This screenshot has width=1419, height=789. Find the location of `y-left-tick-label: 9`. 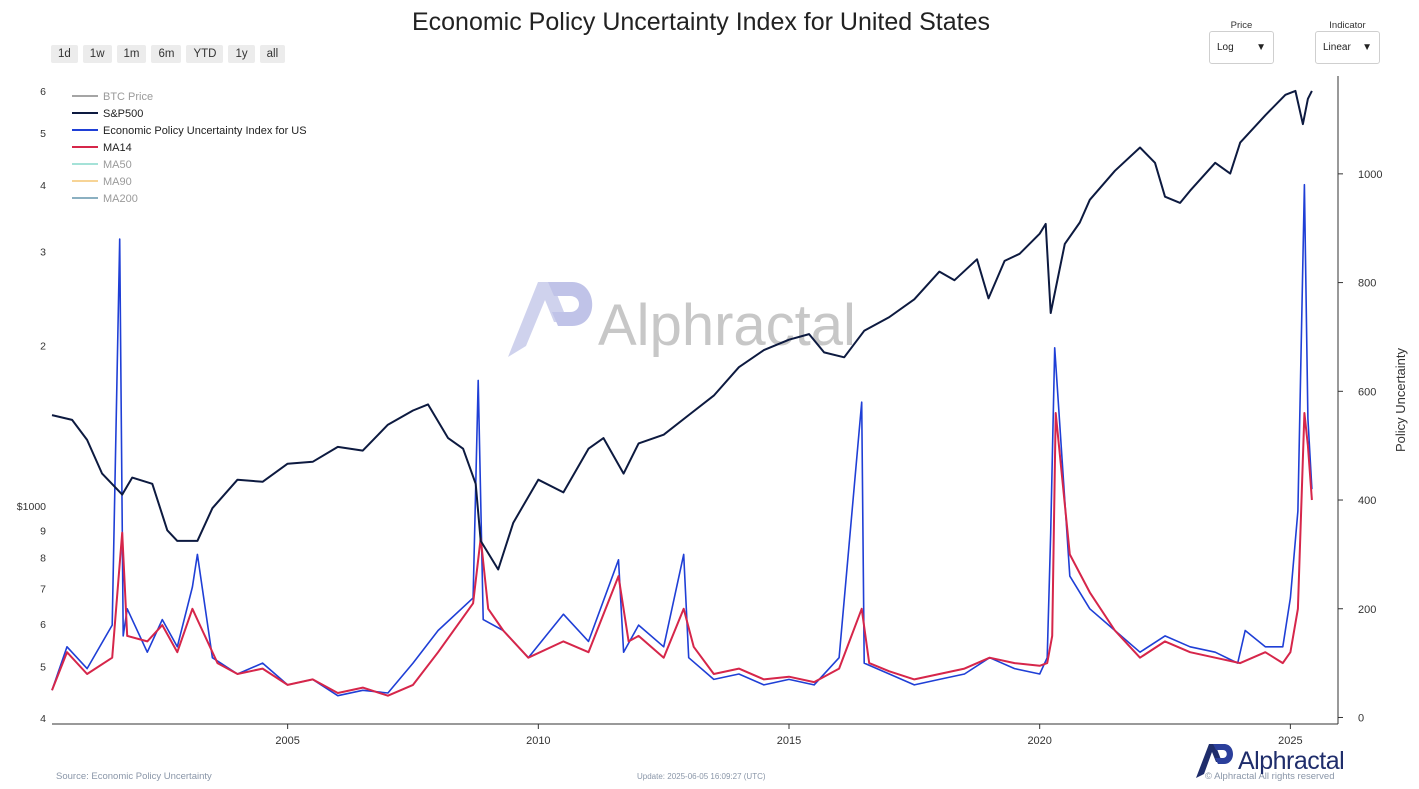

y-left-tick-label: 9 is located at coordinates (43, 531).